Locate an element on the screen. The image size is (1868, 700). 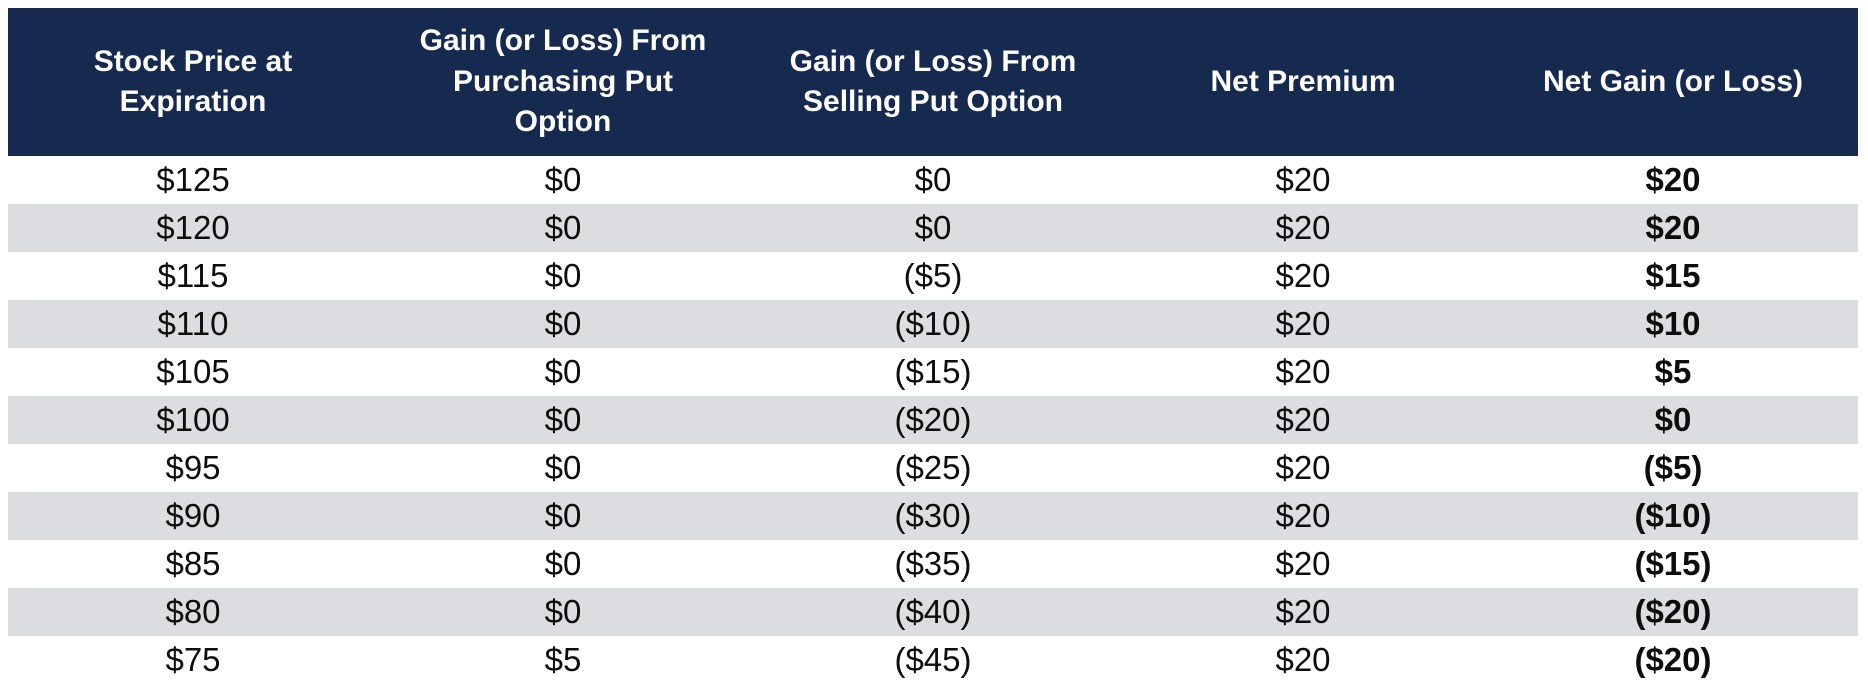
table-cell: $75 is located at coordinates (193, 660).